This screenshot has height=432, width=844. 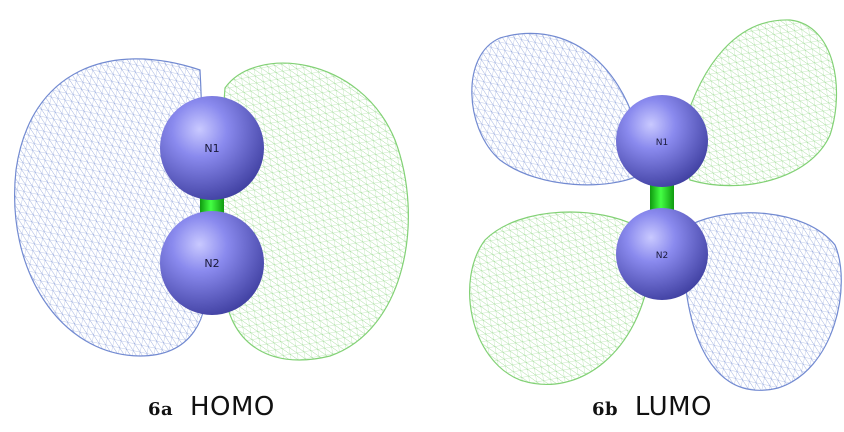 I want to click on homo-atom-n2-label: N2, so click(x=211, y=263).